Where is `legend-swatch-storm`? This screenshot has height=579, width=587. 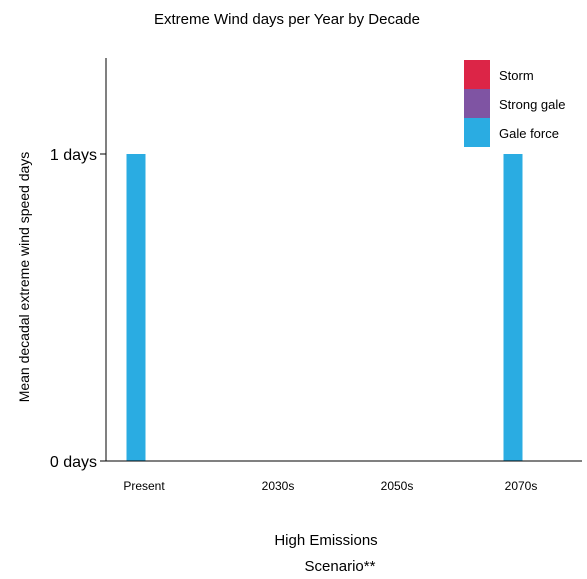
legend-swatch-storm is located at coordinates (477, 74).